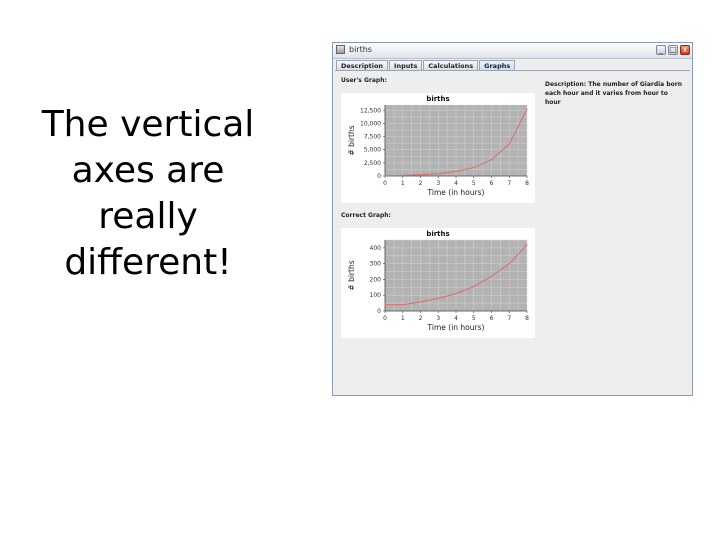 The height and width of the screenshot is (540, 720). I want to click on window-titlebar: births _ □ x, so click(512, 51).